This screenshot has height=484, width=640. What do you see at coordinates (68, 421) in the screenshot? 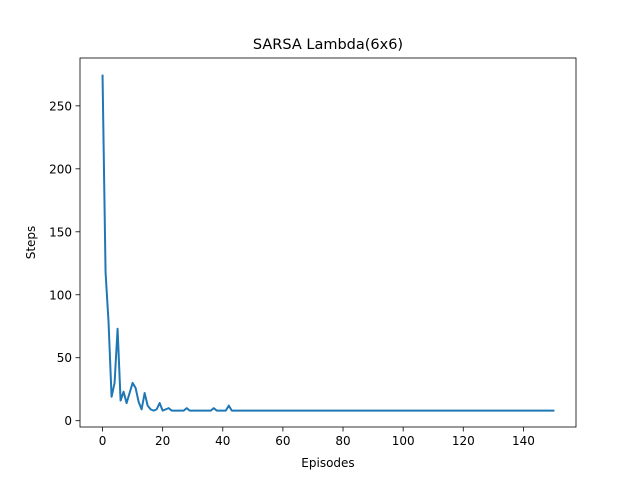
I see `y-tick-label: 0` at bounding box center [68, 421].